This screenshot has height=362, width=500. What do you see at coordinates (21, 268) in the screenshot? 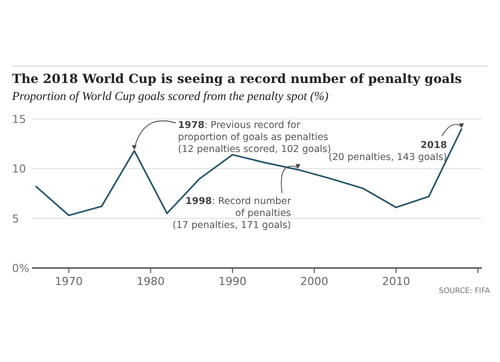
I see `y-tick-label: 0%` at bounding box center [21, 268].